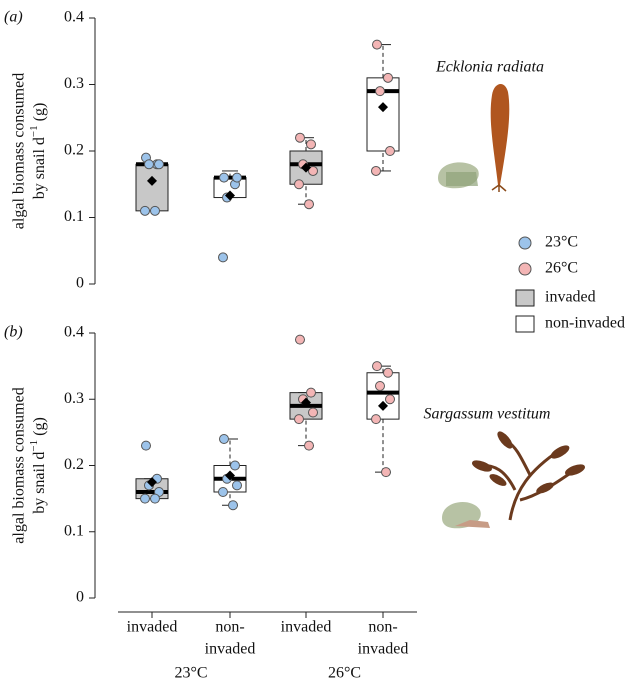 This screenshot has height=686, width=640. Describe the element at coordinates (190, 673) in the screenshot. I see `group-label: 23°C` at that location.